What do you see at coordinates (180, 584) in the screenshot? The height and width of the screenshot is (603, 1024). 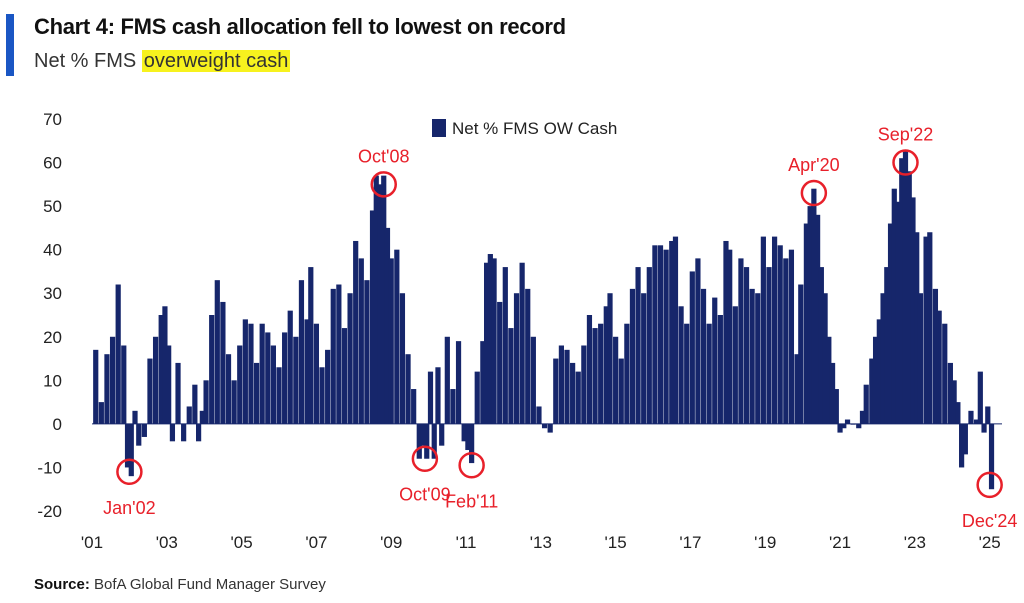 I see `source-note: Source: BofA Global Fund Manager Survey` at bounding box center [180, 584].